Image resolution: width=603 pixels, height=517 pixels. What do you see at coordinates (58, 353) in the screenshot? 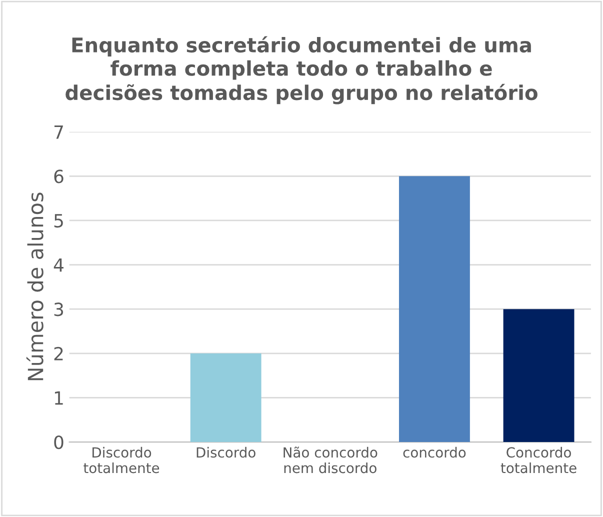
I see `y-tick-label: 2` at bounding box center [58, 353].